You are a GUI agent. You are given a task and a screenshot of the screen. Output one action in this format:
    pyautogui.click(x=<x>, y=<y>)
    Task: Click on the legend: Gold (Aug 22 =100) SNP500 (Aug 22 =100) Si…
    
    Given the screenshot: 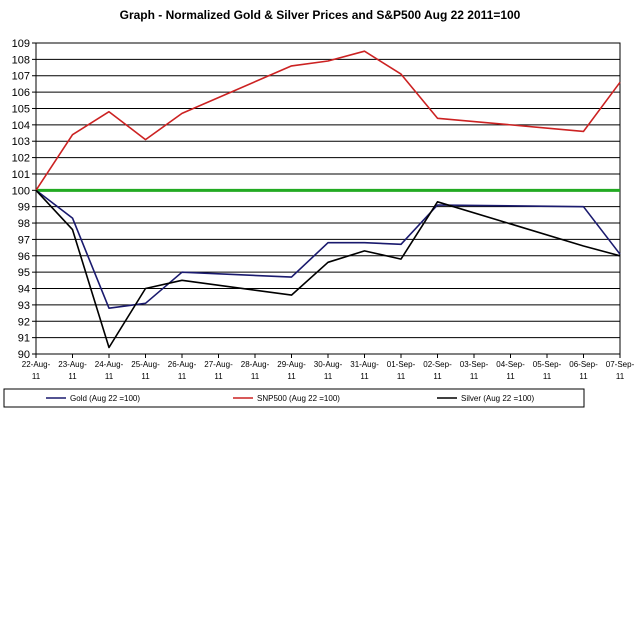 What is the action you would take?
    pyautogui.click(x=290, y=398)
    